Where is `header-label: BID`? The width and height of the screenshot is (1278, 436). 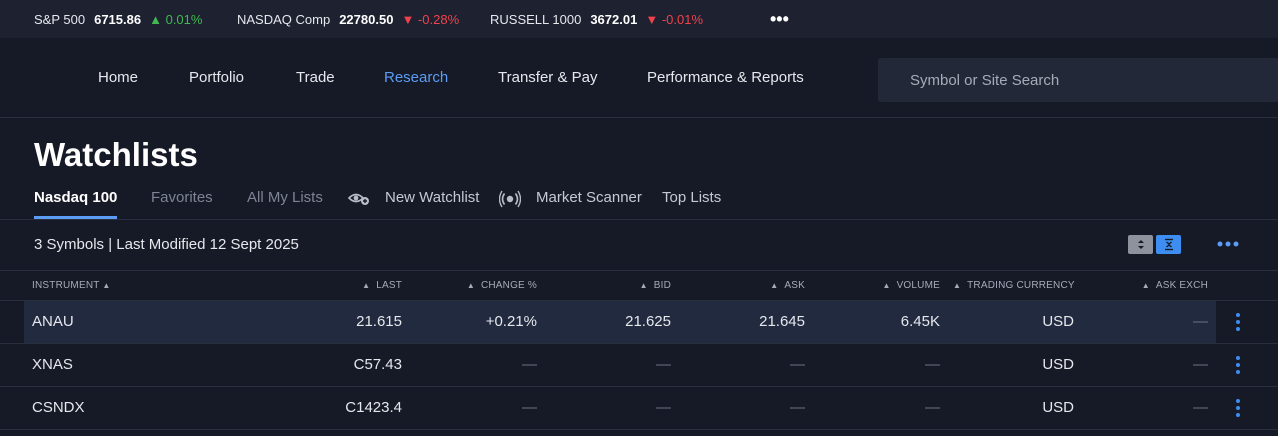
header-label: BID is located at coordinates (662, 285).